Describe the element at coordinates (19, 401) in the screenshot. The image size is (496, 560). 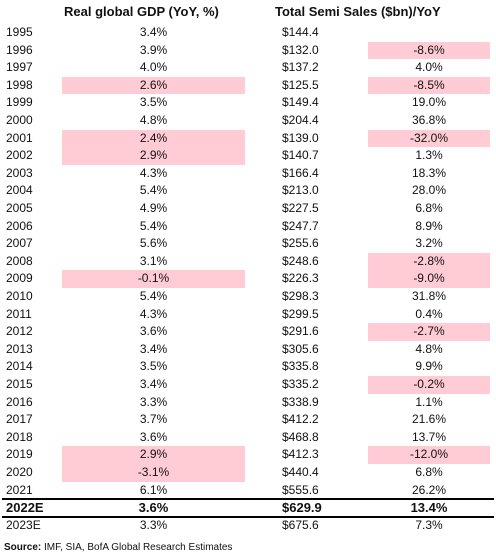
I see `year: 2016` at that location.